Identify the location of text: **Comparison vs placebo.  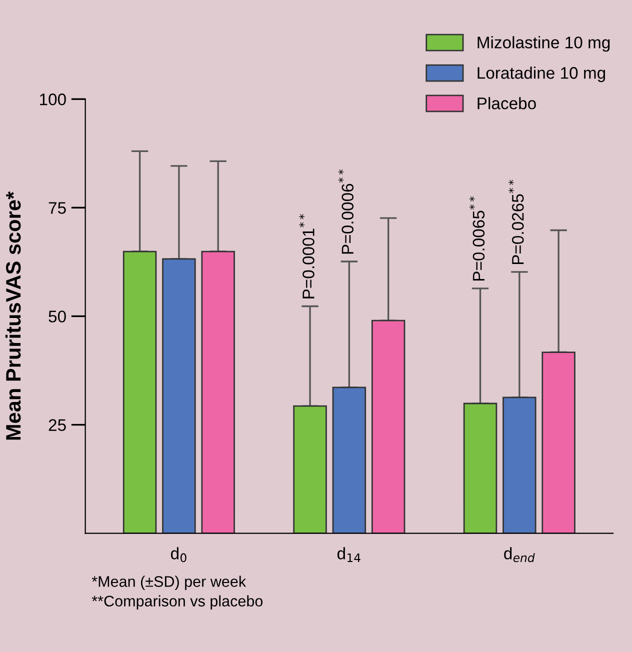
(177, 602).